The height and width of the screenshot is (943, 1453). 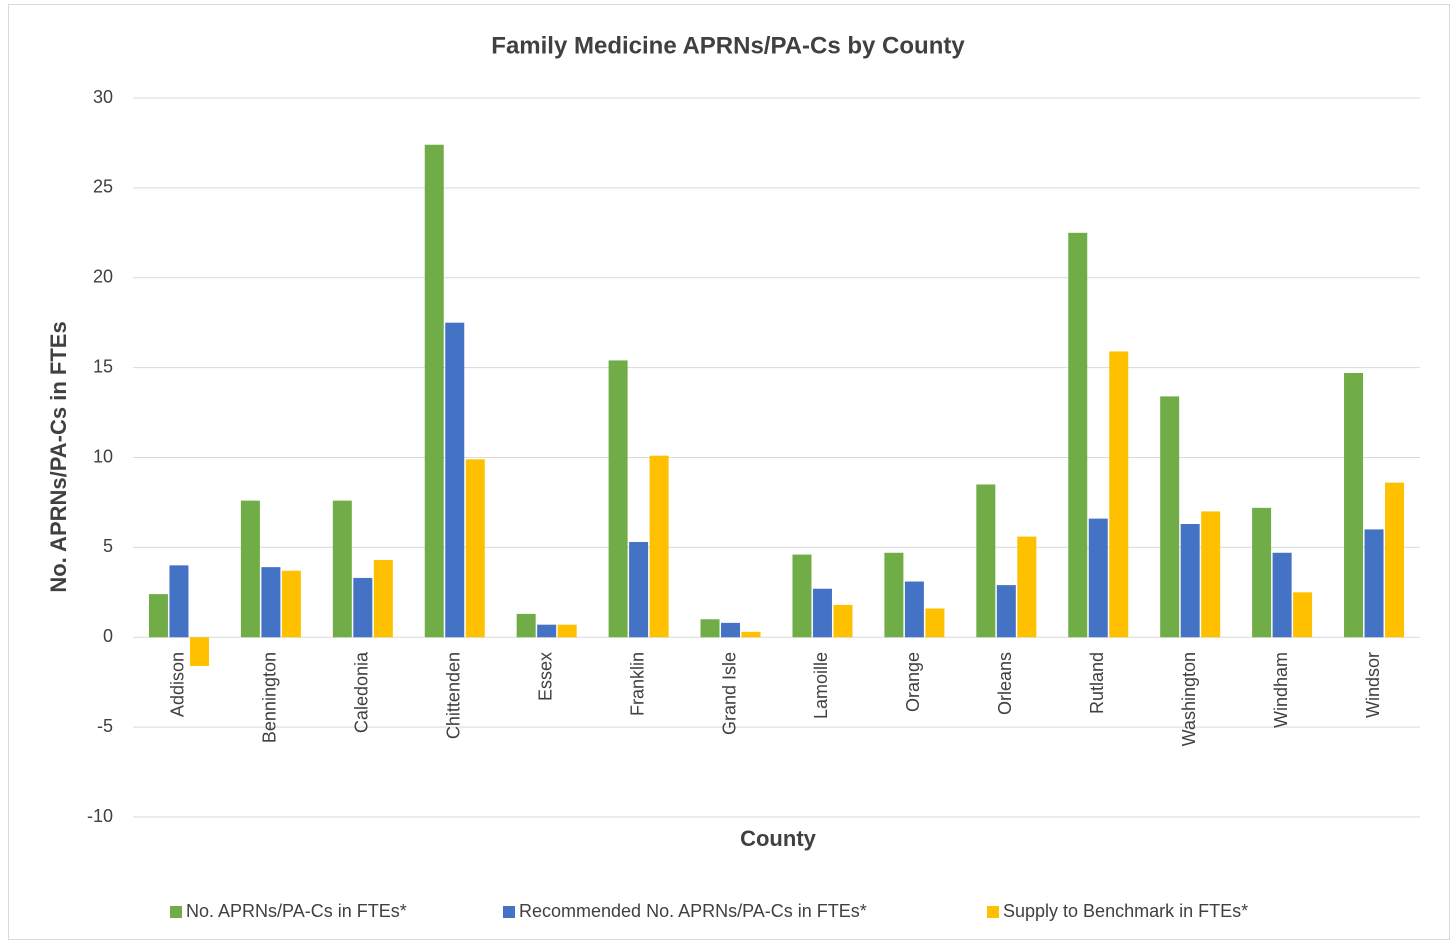 What do you see at coordinates (362, 692) in the screenshot?
I see `x-tick-label: Caledonia` at bounding box center [362, 692].